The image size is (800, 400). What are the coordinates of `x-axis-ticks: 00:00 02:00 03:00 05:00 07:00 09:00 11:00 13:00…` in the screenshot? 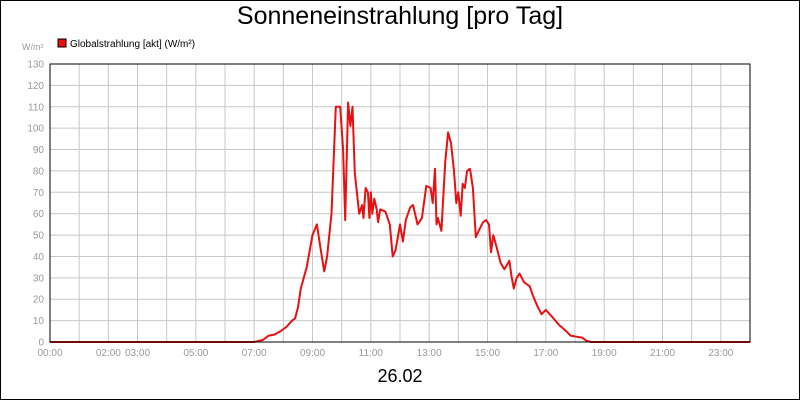 It's located at (385, 353).